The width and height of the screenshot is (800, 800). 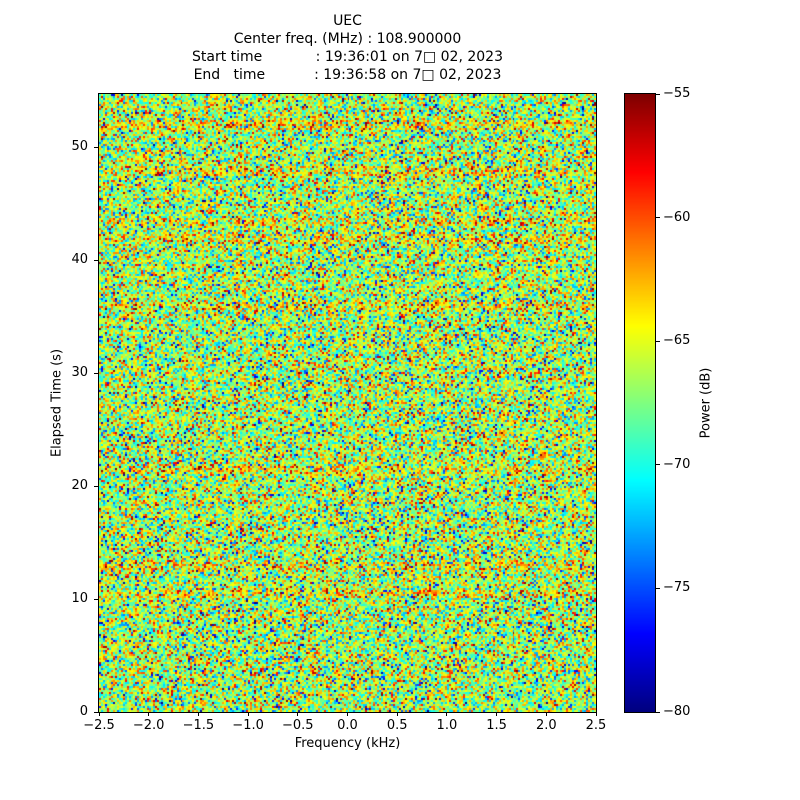 What do you see at coordinates (496, 725) in the screenshot?
I see `x-tick-label: 1.5` at bounding box center [496, 725].